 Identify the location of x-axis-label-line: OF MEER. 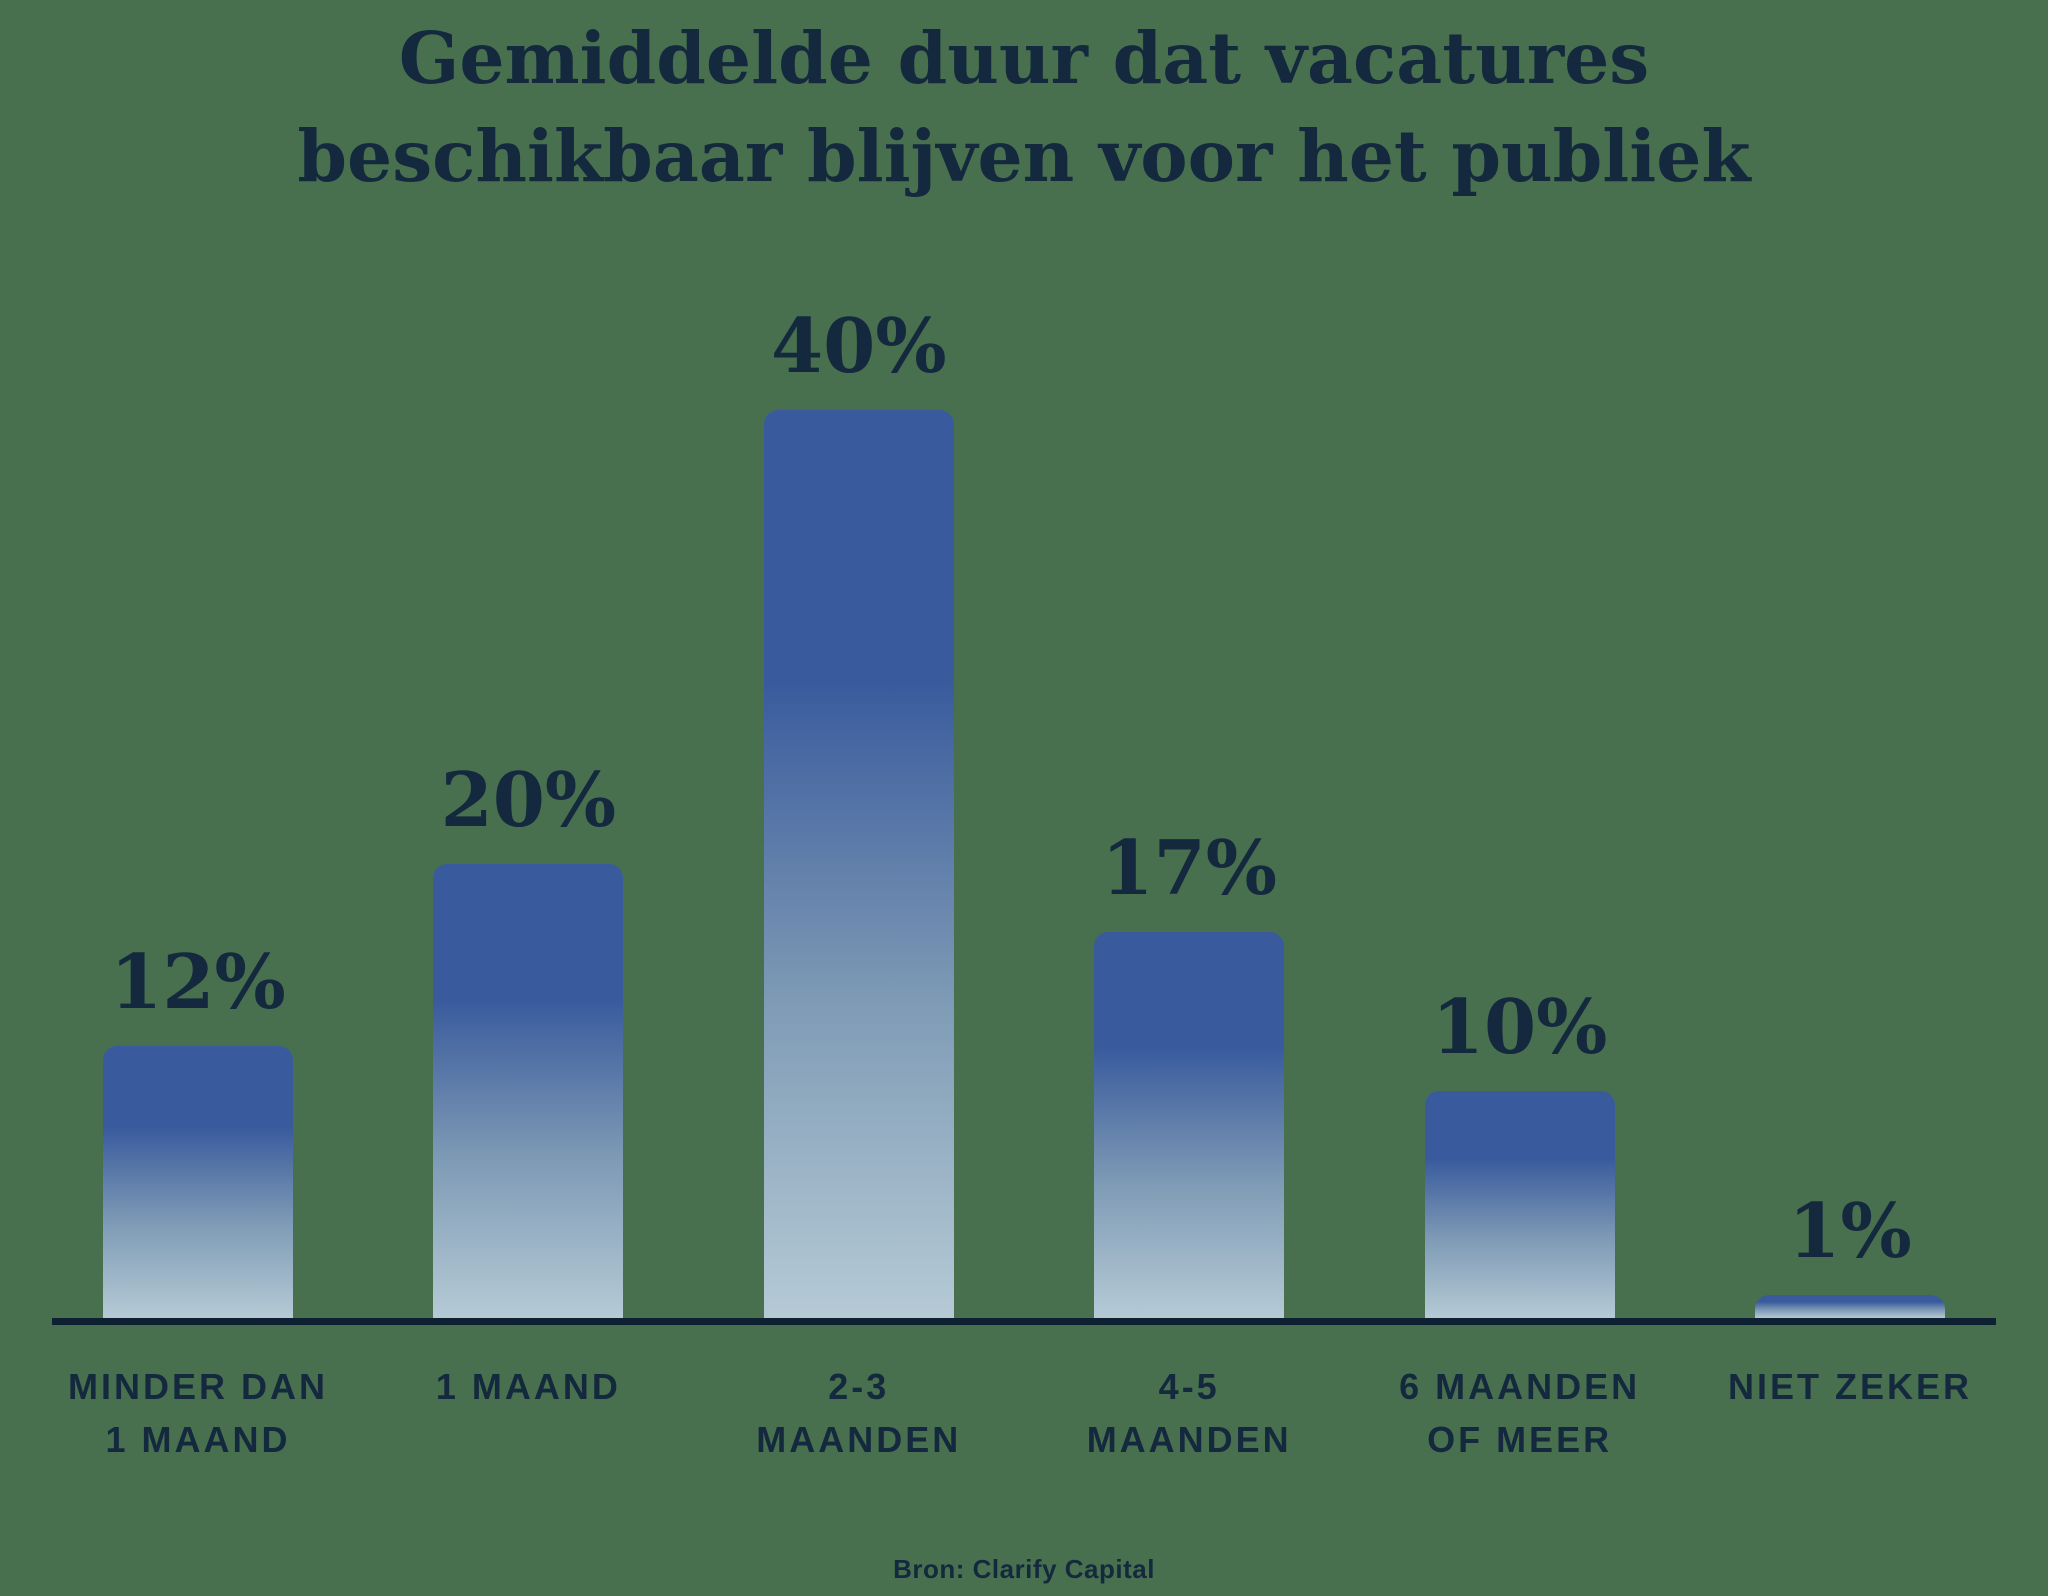
(1520, 1439).